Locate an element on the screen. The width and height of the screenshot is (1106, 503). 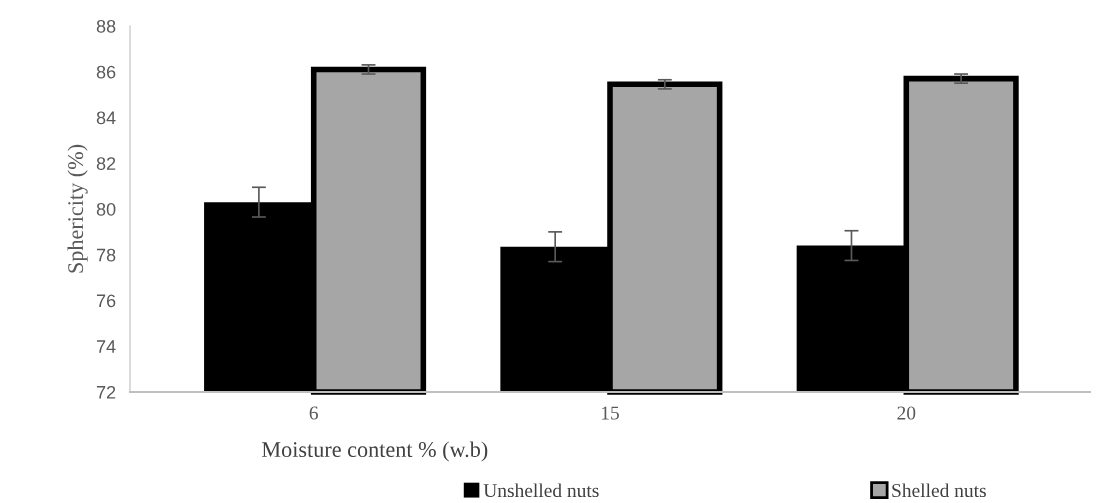
y-tick-label: 78 is located at coordinates (106, 255).